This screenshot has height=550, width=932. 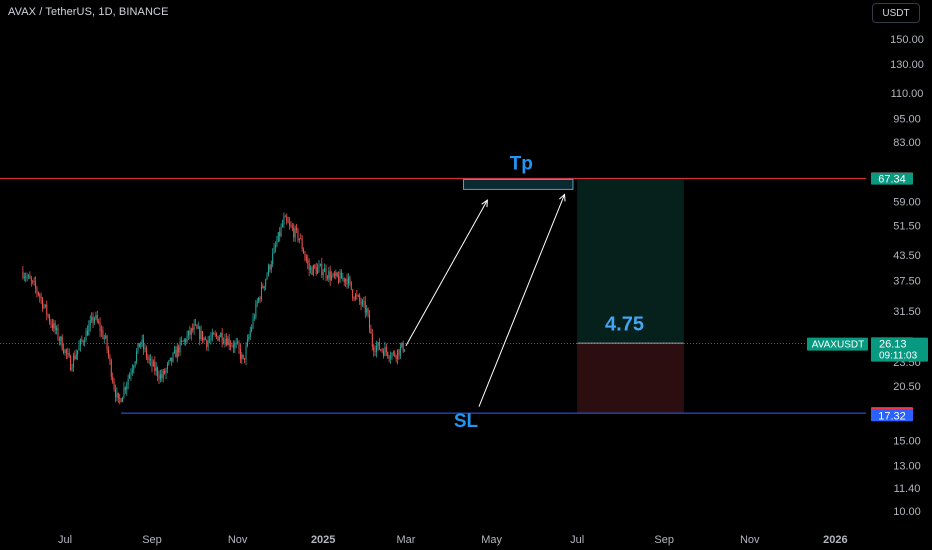 I want to click on symbol-tag-bg, so click(x=837, y=344).